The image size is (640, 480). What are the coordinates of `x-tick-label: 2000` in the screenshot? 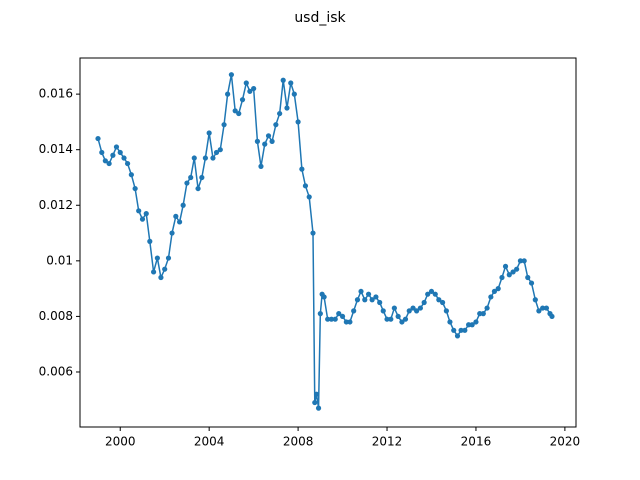 It's located at (120, 442).